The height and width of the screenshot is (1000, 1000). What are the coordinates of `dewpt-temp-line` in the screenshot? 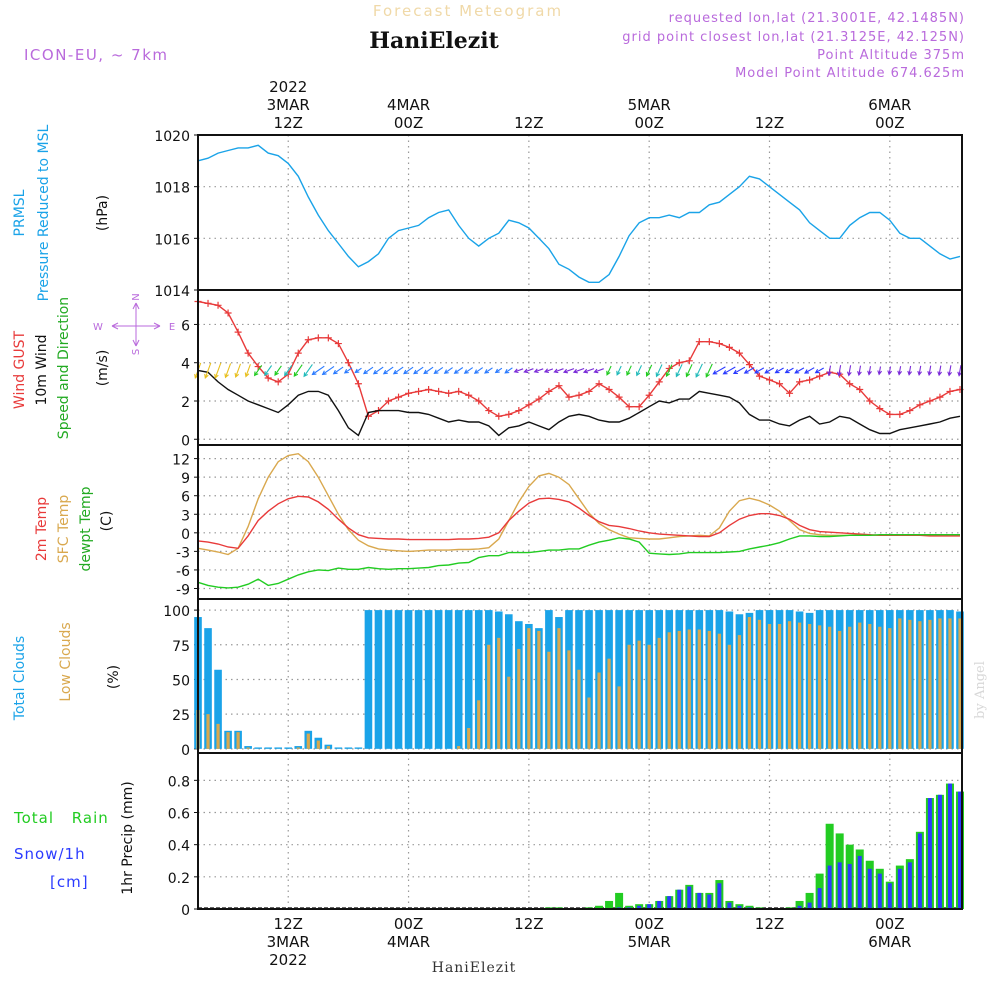 It's located at (578, 561).